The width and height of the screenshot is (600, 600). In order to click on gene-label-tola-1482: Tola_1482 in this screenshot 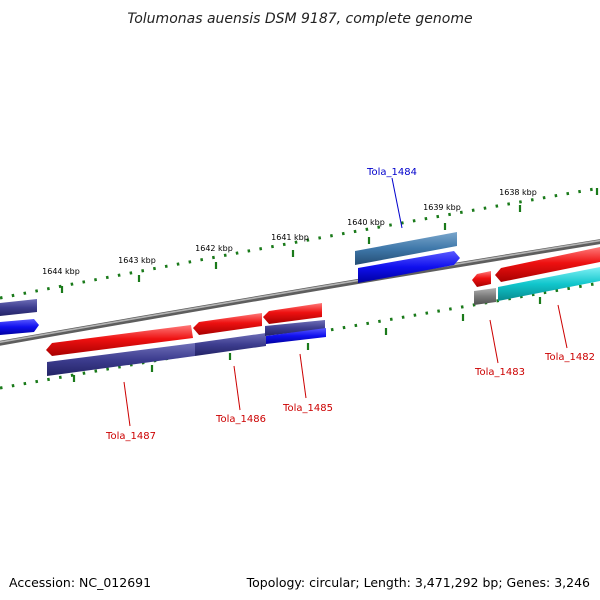, I will do `click(569, 357)`.